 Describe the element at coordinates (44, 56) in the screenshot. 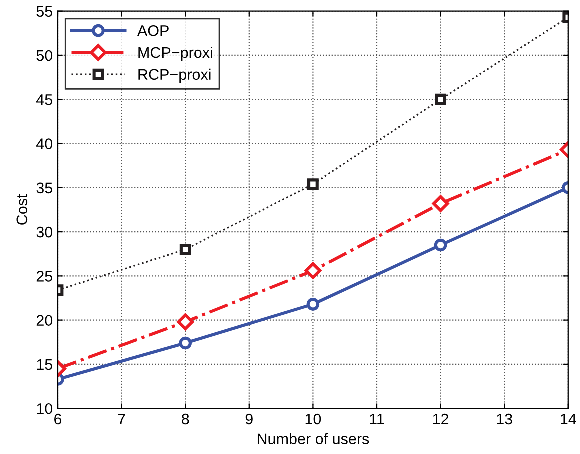

I see `y-tick-label: 50` at that location.